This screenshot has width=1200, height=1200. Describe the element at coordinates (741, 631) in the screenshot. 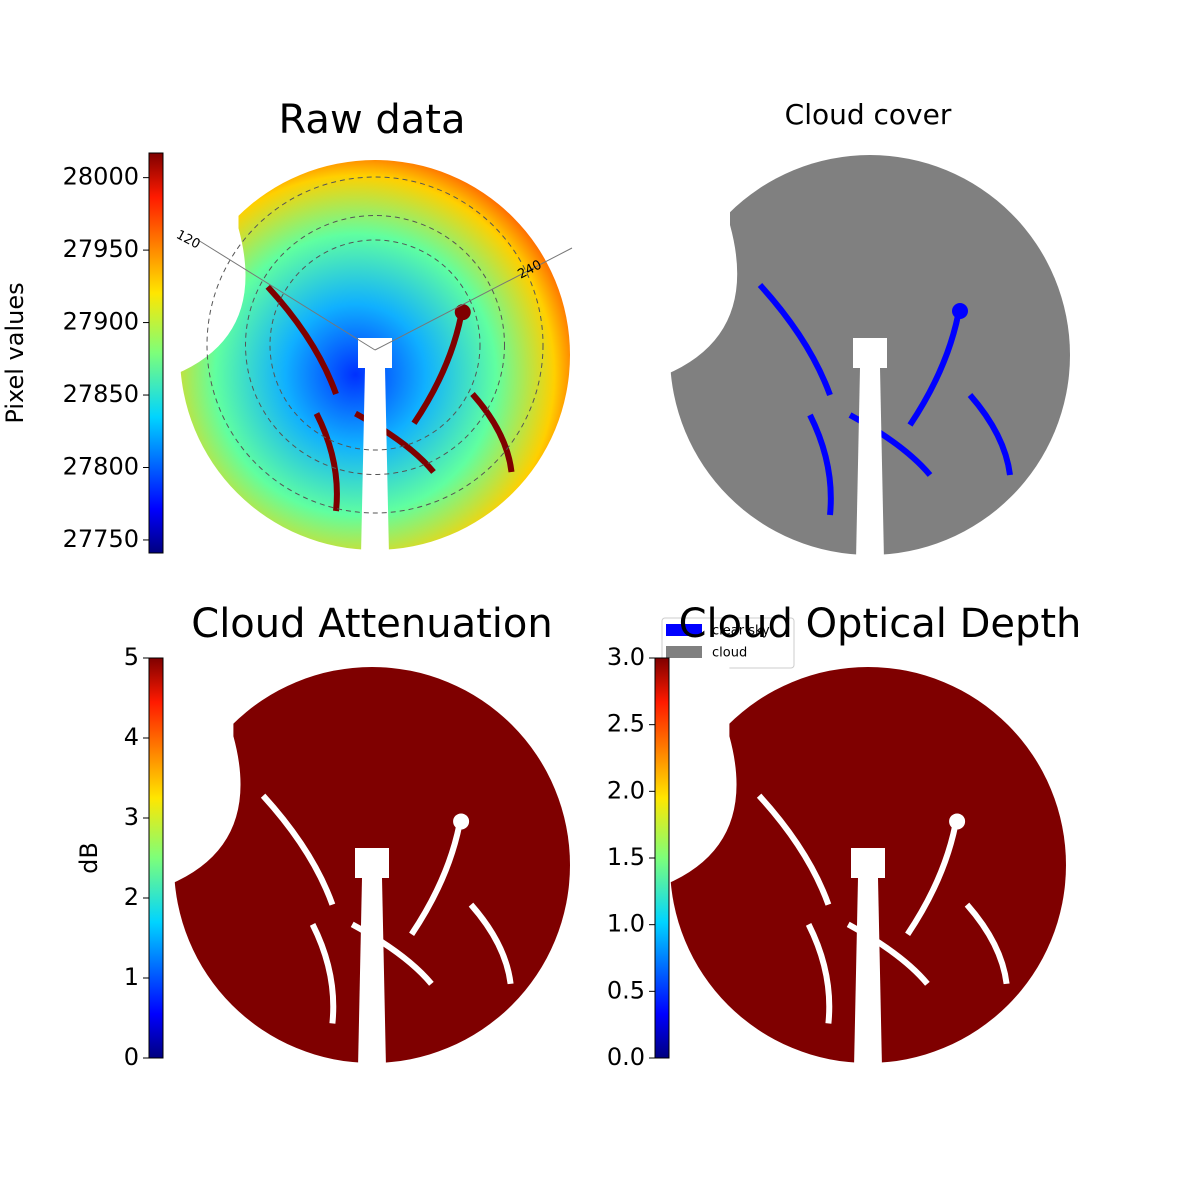

I see `legend-label: clear sky` at that location.